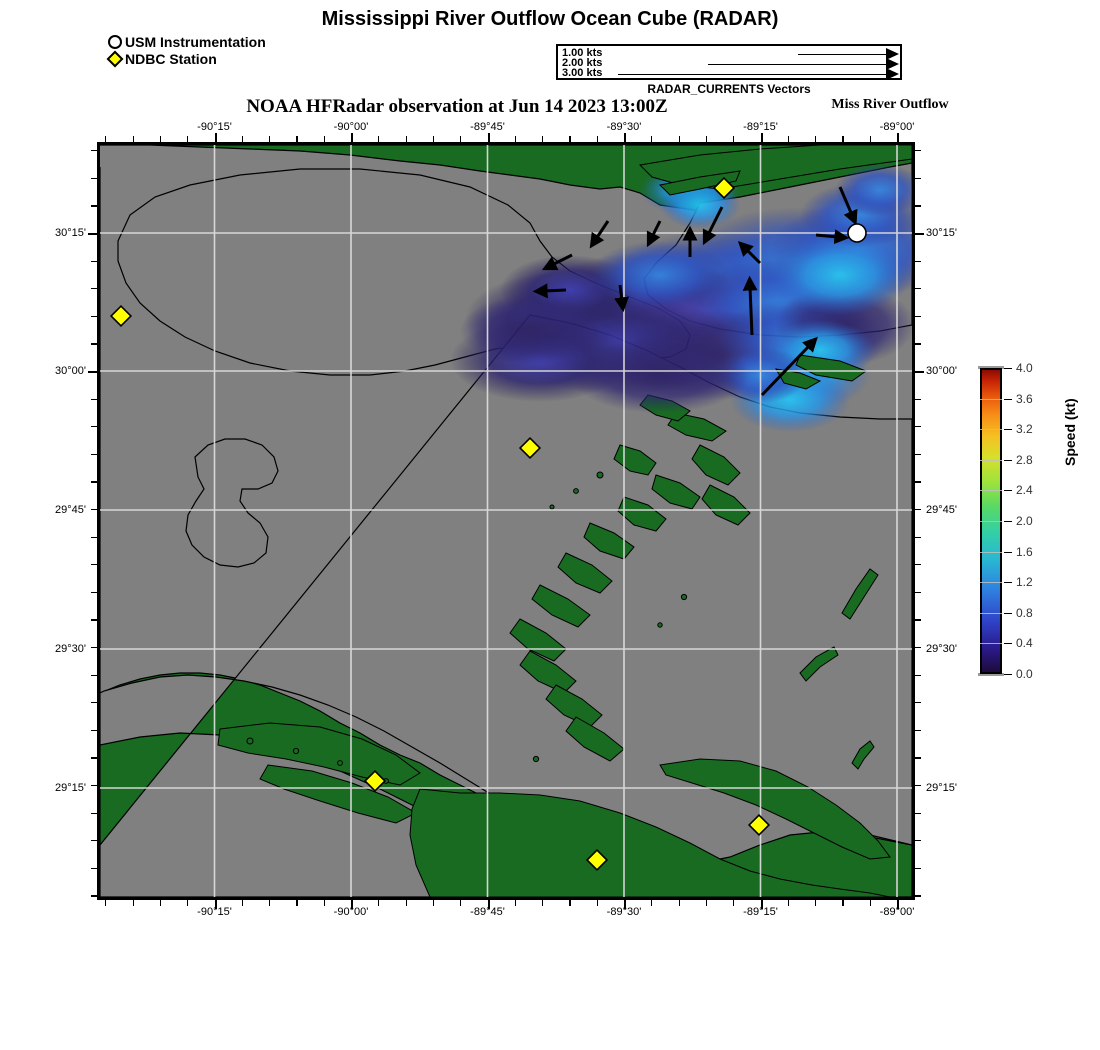 Image resolution: width=1100 pixels, height=1050 pixels. What do you see at coordinates (115, 59) in the screenshot?
I see `diamond-marker-icon` at bounding box center [115, 59].